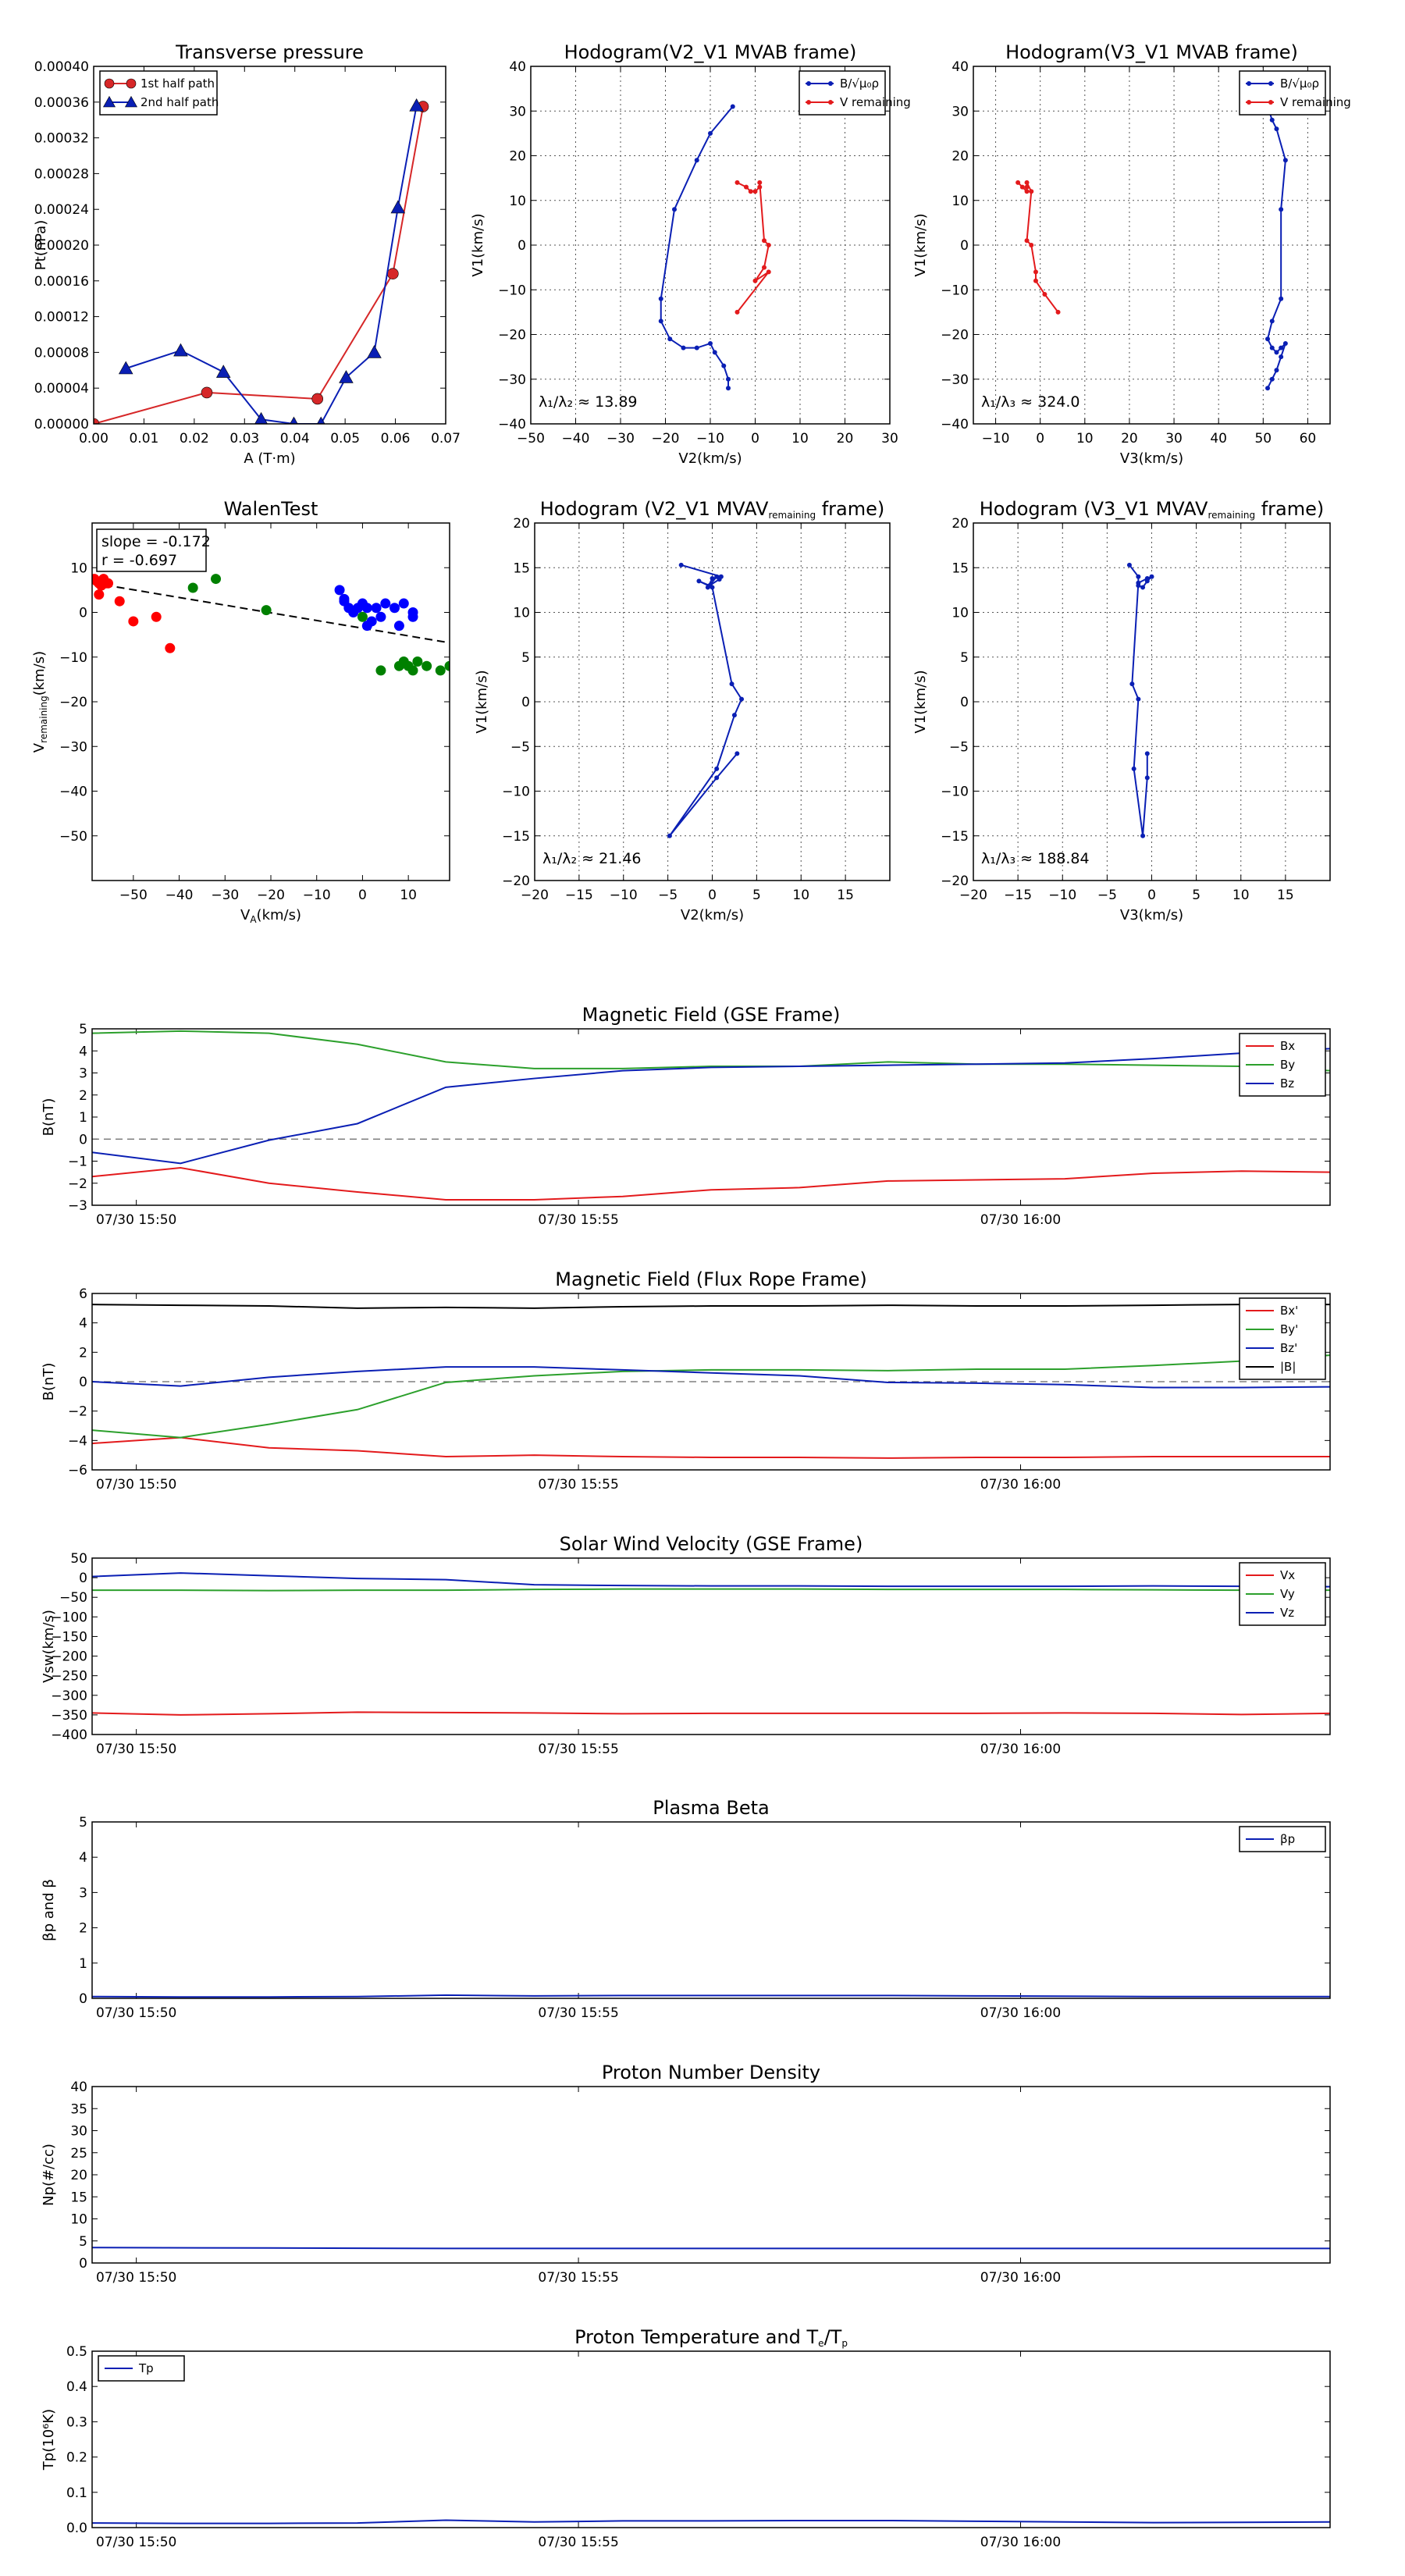 Image resolution: width=1405 pixels, height=2576 pixels. I want to click on y-tick-label: 2, so click(83, 1353).